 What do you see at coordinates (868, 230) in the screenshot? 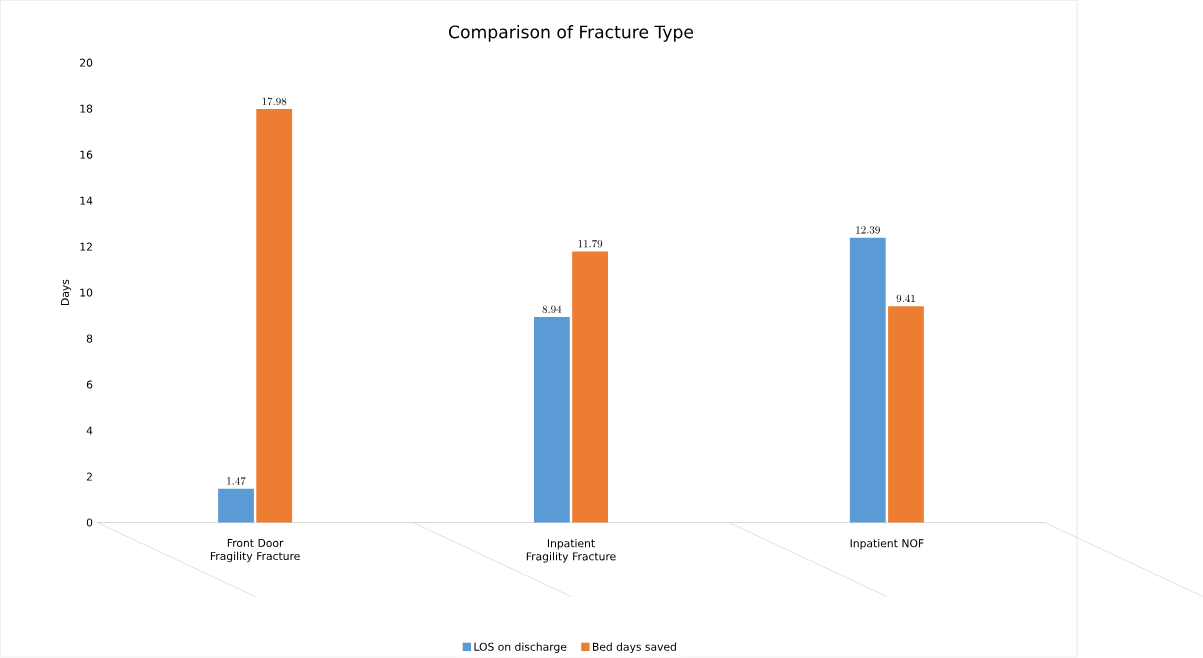
I see `data-label: 12.39` at bounding box center [868, 230].